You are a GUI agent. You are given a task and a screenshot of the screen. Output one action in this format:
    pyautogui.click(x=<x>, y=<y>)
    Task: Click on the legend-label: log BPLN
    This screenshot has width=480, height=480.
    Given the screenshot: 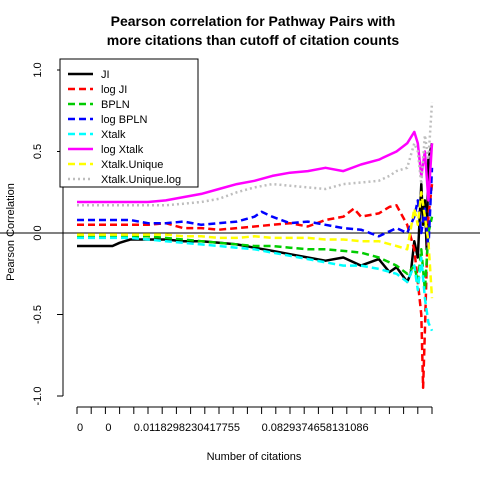 What is the action you would take?
    pyautogui.click(x=124, y=120)
    